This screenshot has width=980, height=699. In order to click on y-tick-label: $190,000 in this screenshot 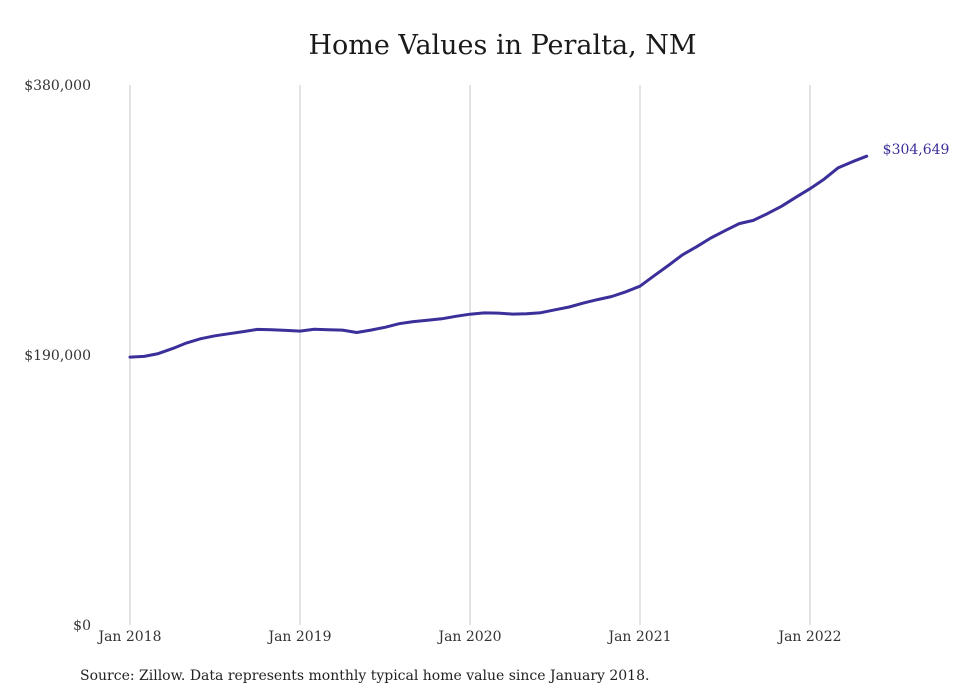, I will do `click(57, 356)`.